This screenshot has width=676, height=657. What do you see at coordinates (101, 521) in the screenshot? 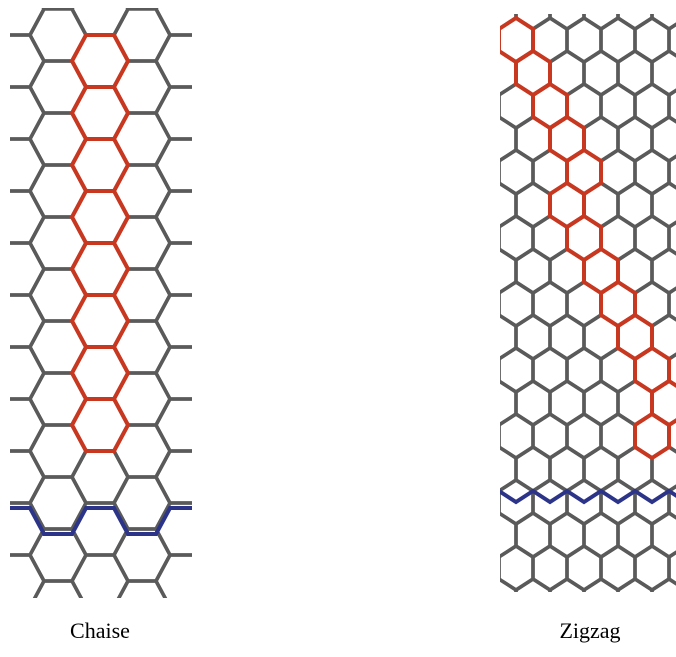
I see `armchair-line` at bounding box center [101, 521].